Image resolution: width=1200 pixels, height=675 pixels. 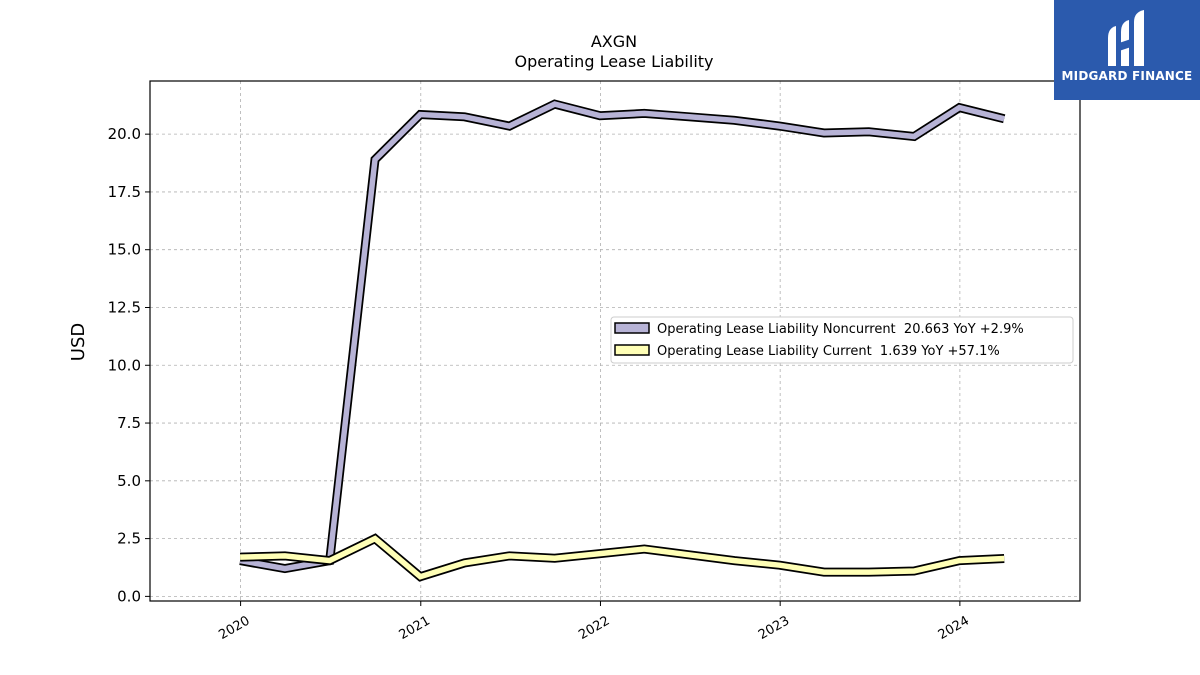 I want to click on x-tick-label: 2021, so click(x=415, y=628).